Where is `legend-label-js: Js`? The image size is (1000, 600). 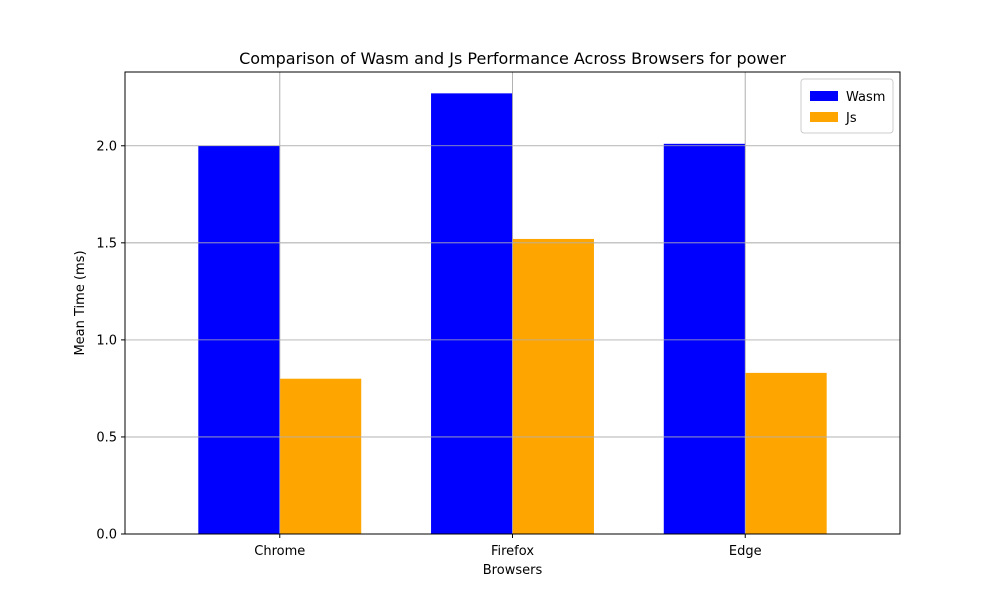
legend-label-js: Js is located at coordinates (851, 118).